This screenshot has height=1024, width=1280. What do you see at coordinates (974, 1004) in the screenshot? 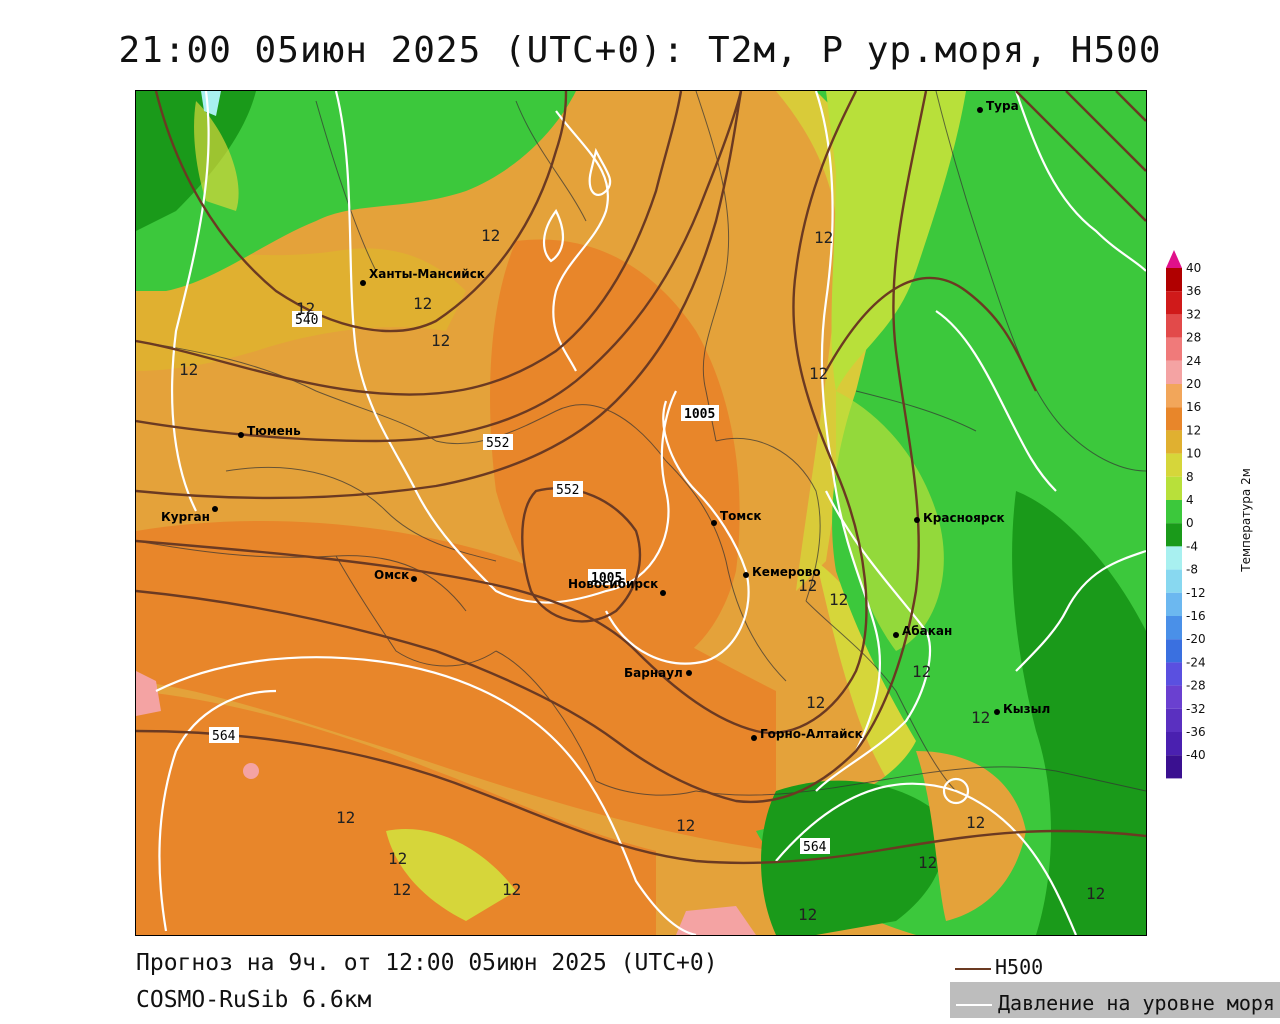
I see `pressure-line-swatch` at bounding box center [974, 1004].